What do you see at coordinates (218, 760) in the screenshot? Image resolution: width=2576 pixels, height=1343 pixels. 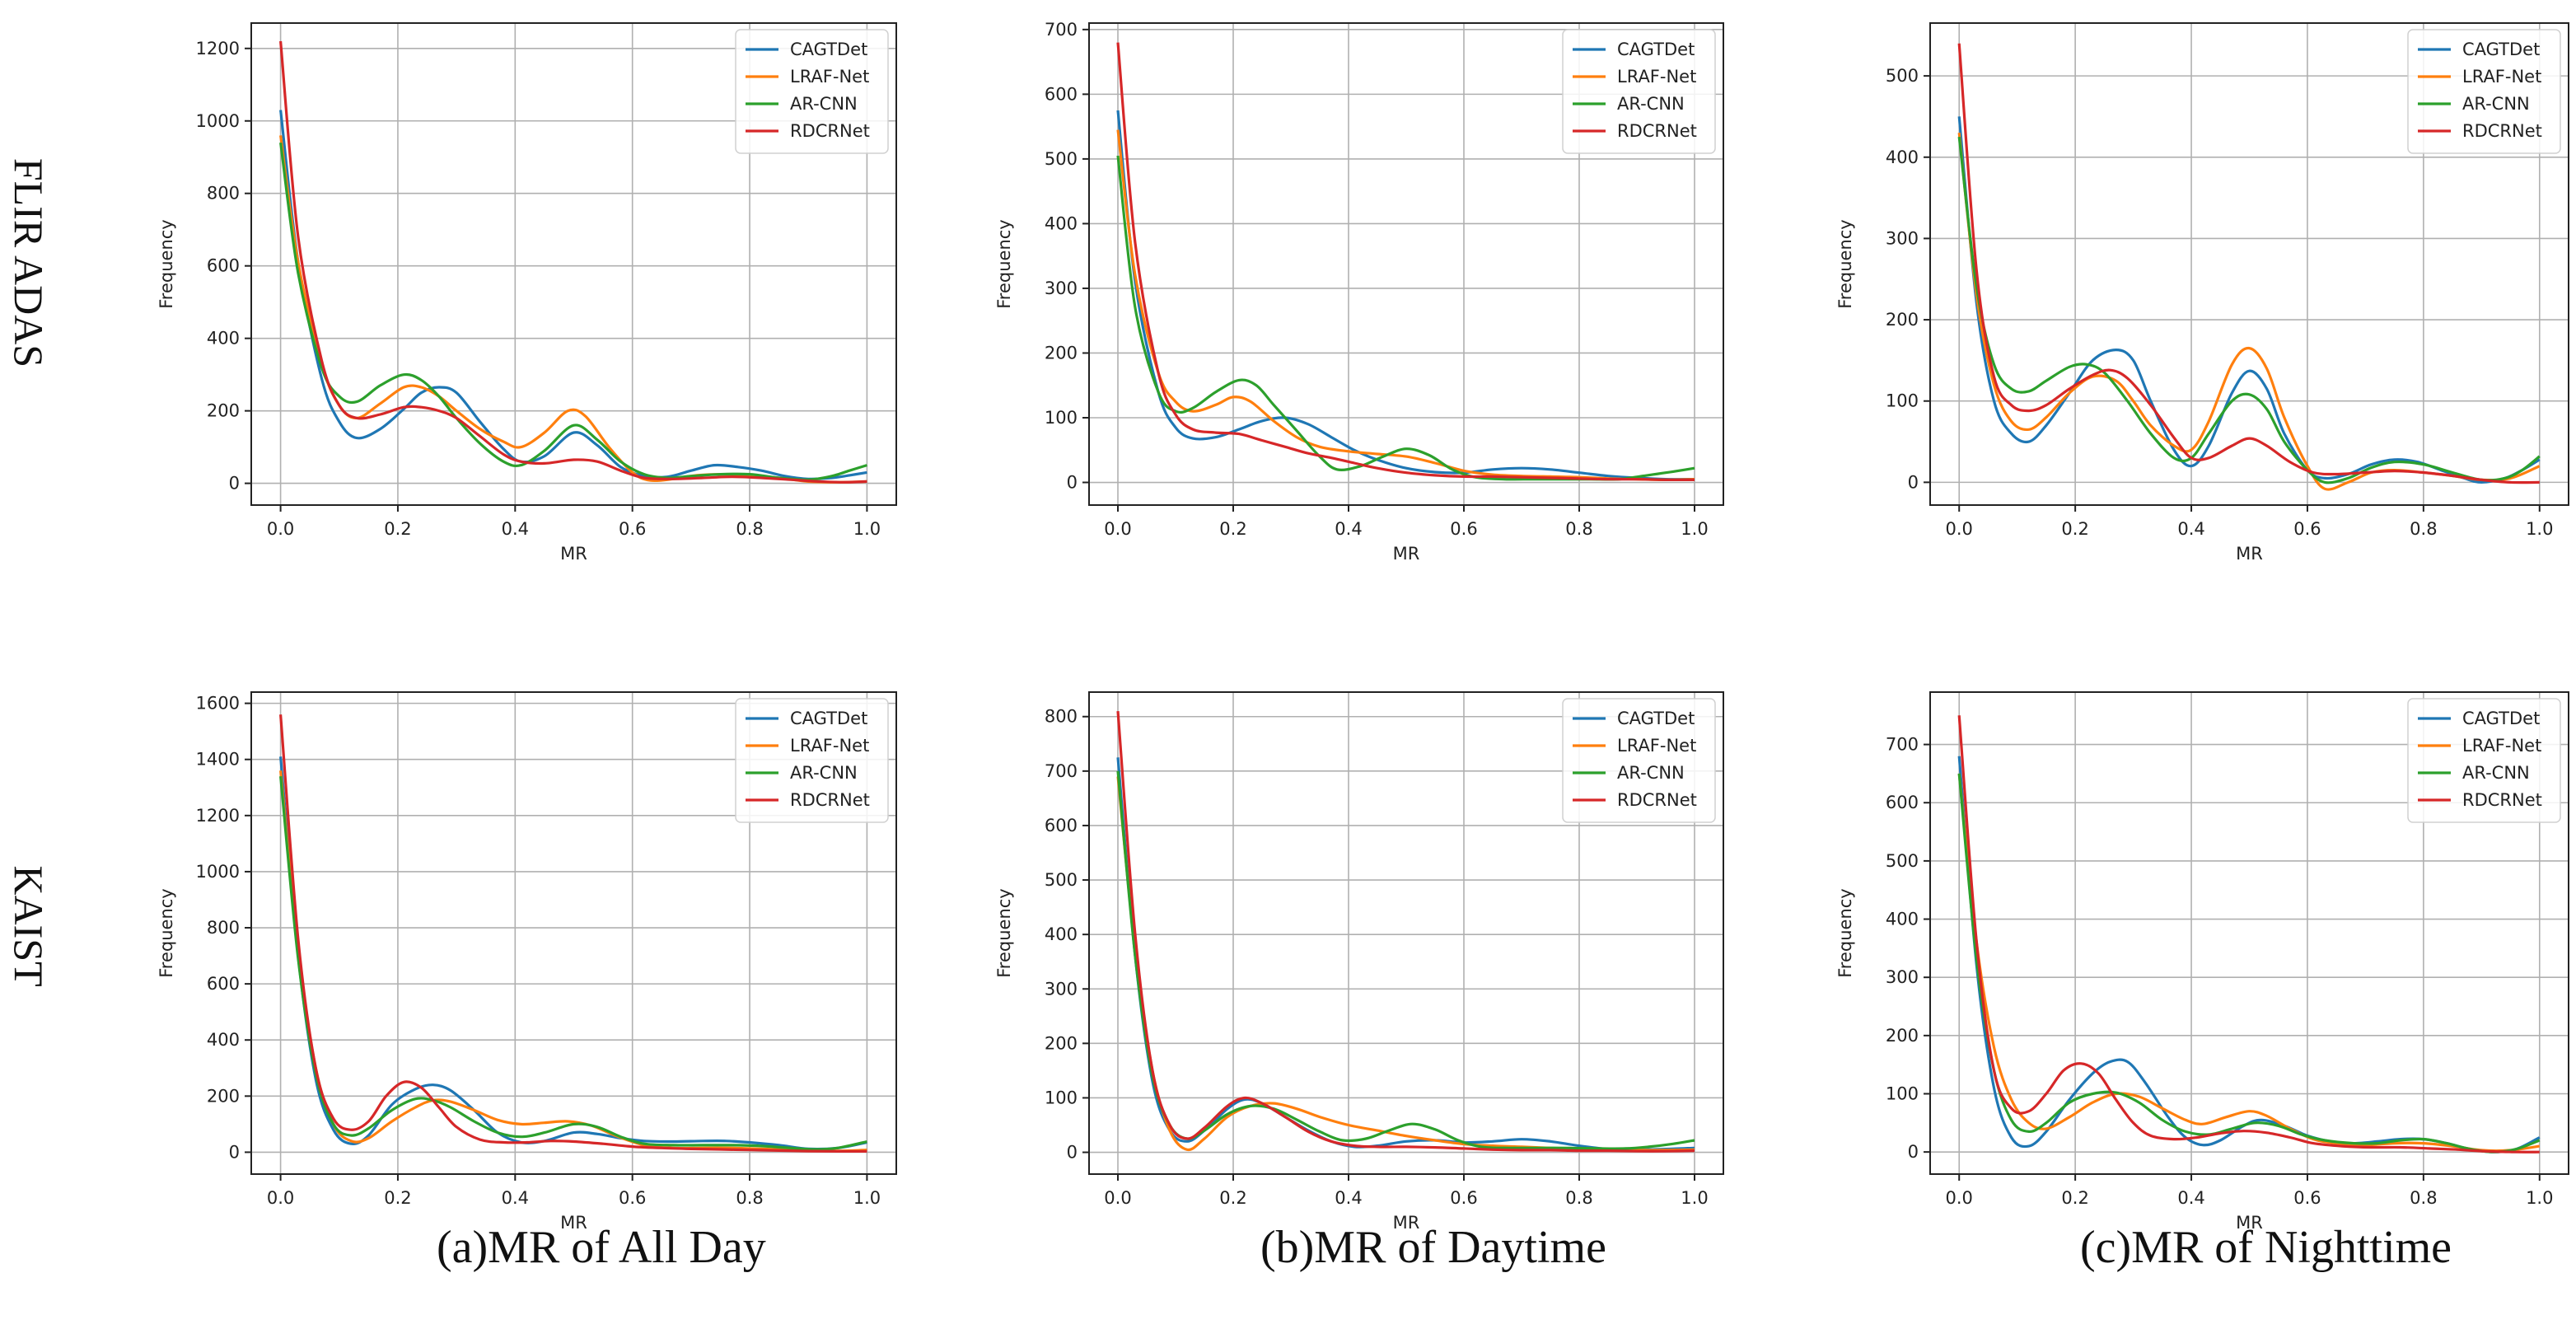 I see `y-tick-label: 1400` at bounding box center [218, 760].